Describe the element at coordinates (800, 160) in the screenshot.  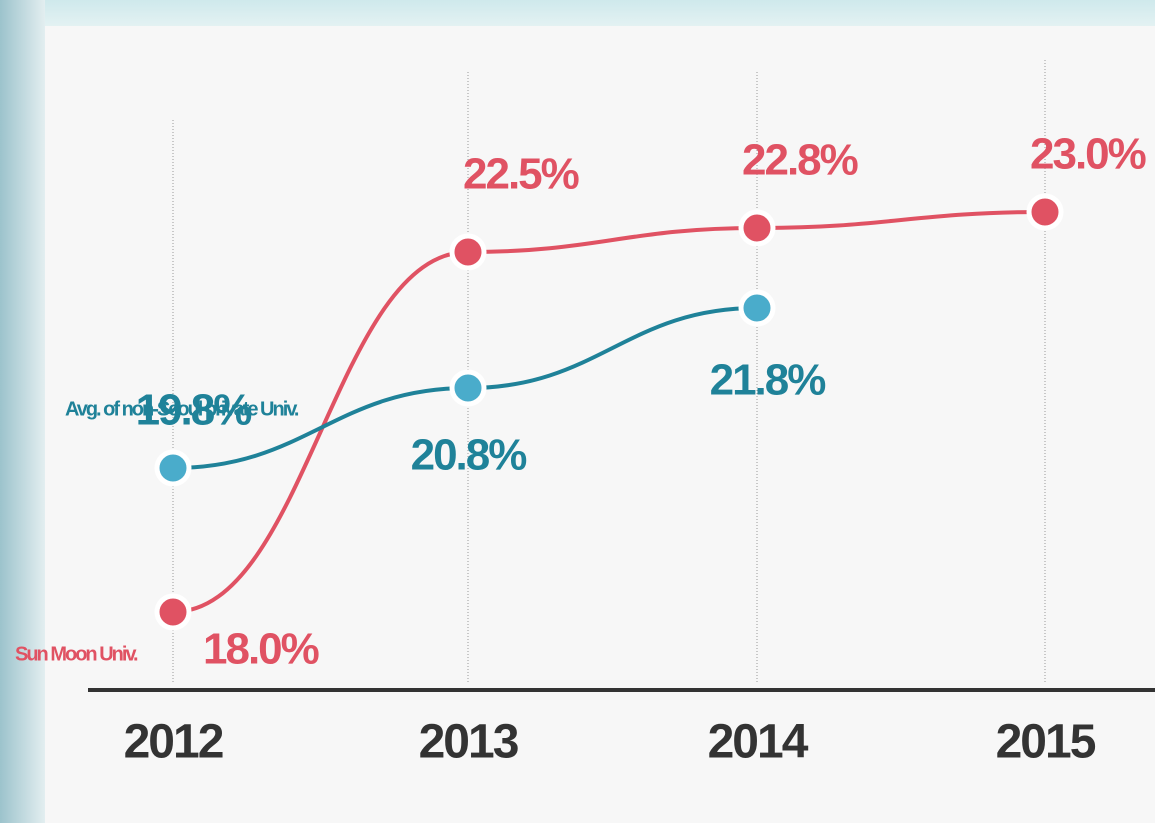
I see `data-label: 22.8%` at that location.